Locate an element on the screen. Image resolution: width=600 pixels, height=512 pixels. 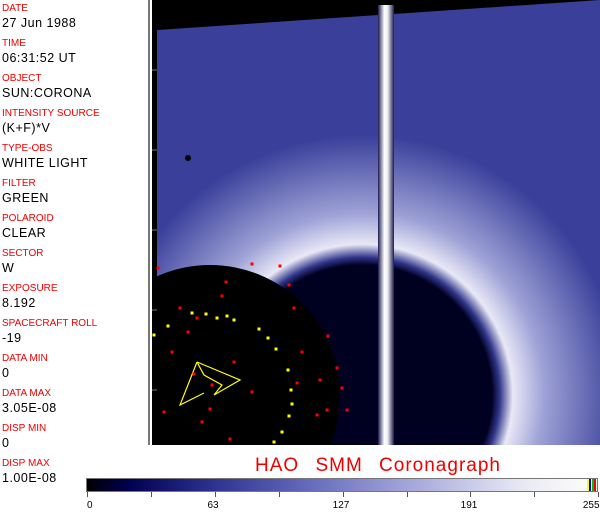
occulter-pylon is located at coordinates (386, 225).